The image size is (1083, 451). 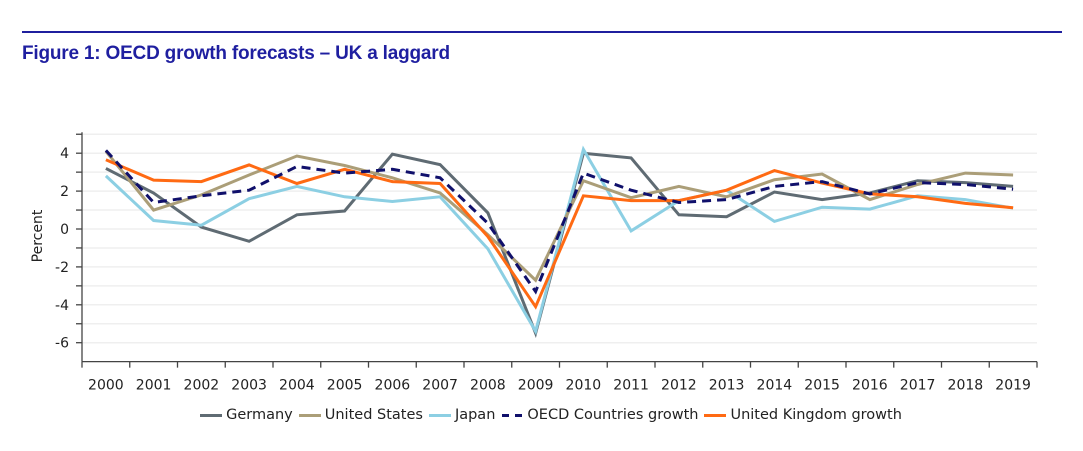 I want to click on title-rule, so click(x=542, y=32).